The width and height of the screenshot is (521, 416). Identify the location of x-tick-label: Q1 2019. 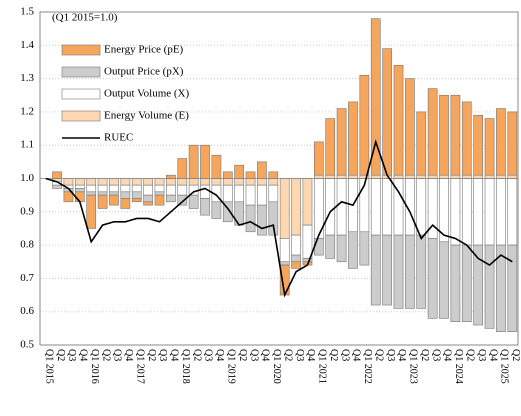
(230, 366).